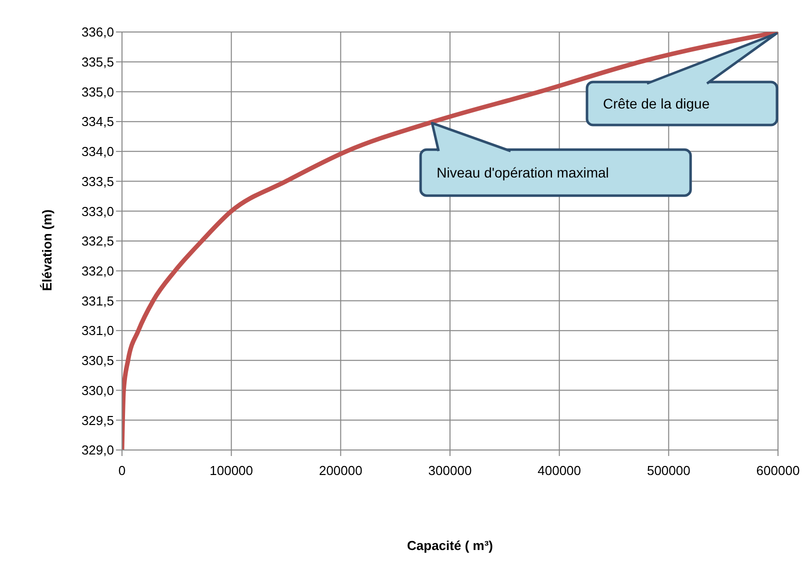 The width and height of the screenshot is (809, 561). What do you see at coordinates (122, 470) in the screenshot?
I see `x-tick-label: 0` at bounding box center [122, 470].